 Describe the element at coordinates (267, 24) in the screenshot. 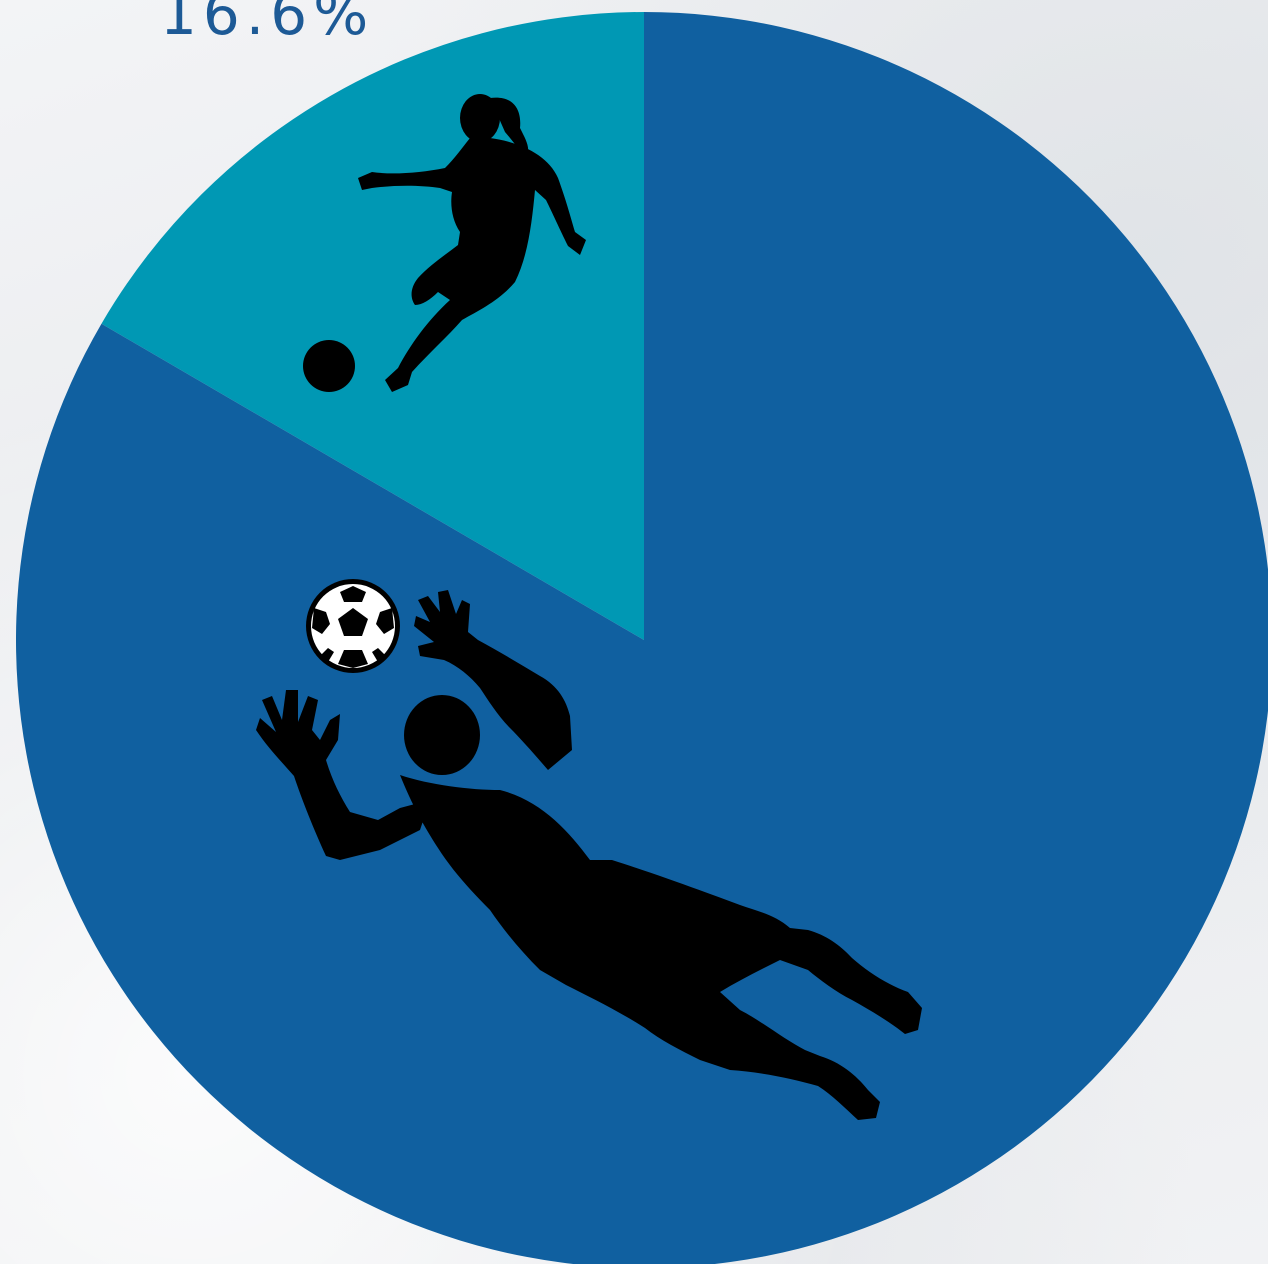

I see `slice-label-0: 16.6%` at that location.